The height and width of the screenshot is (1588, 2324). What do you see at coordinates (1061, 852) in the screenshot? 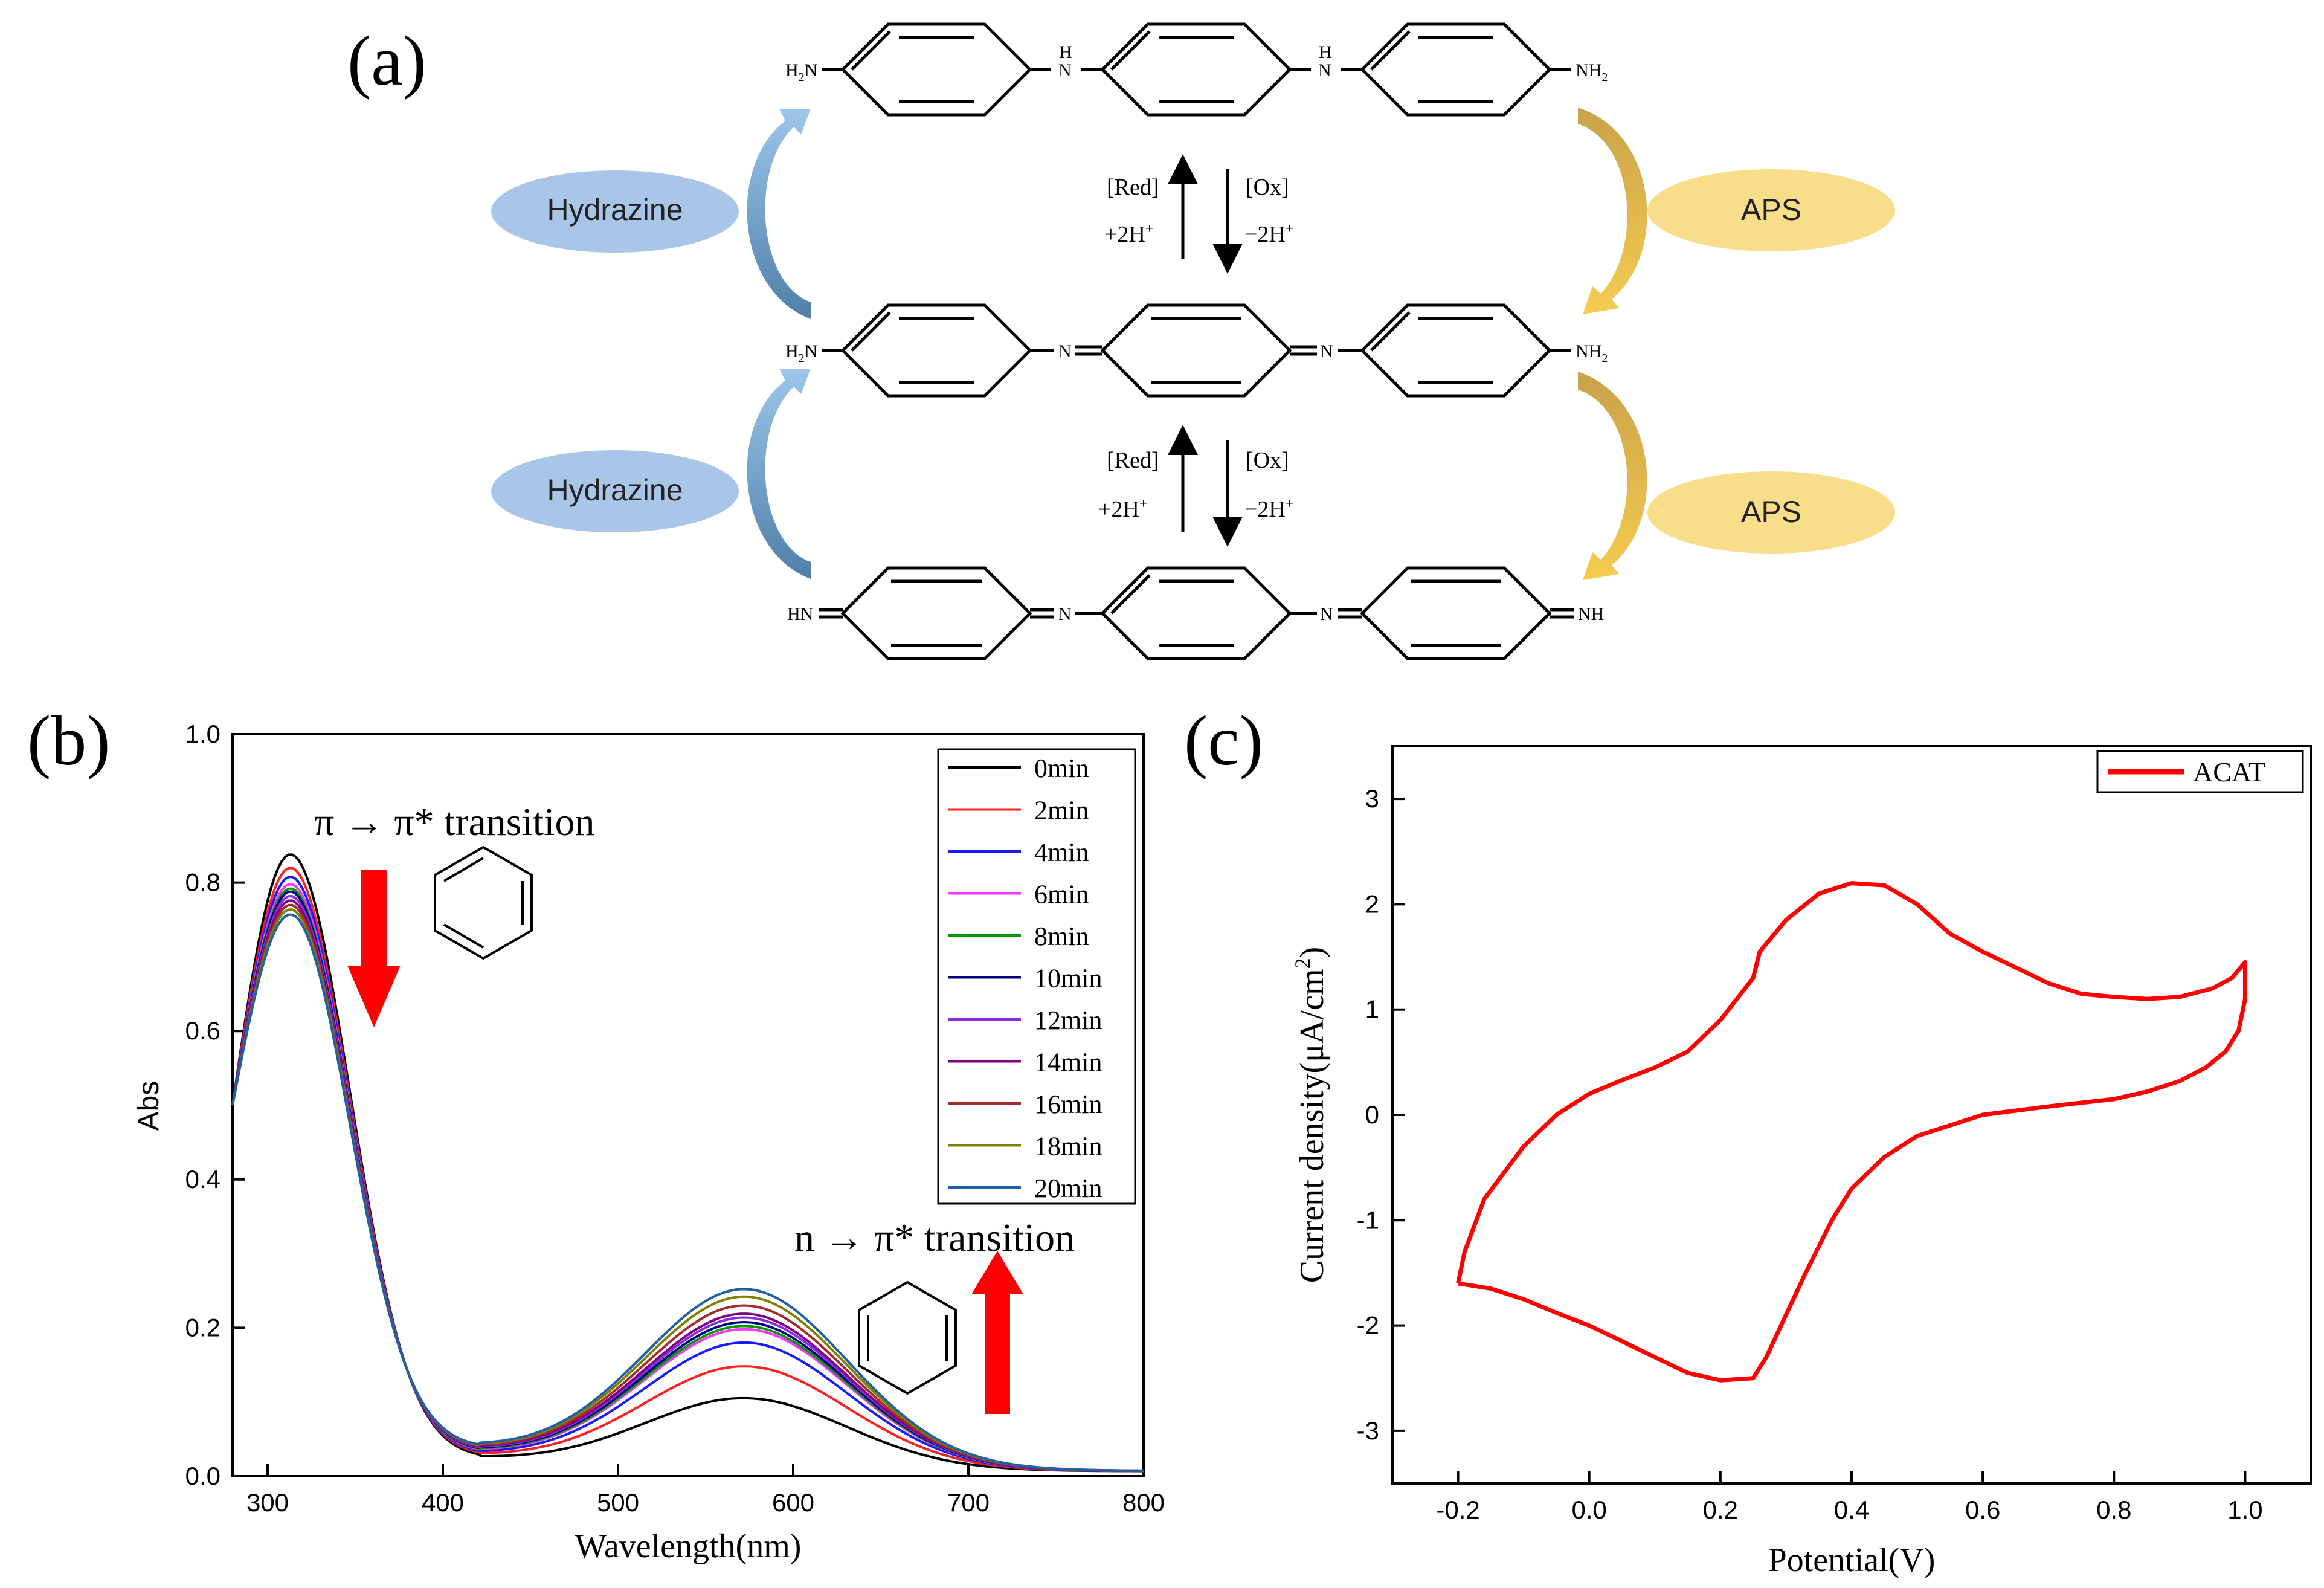
I see `b-legend-label: 4min` at bounding box center [1061, 852].